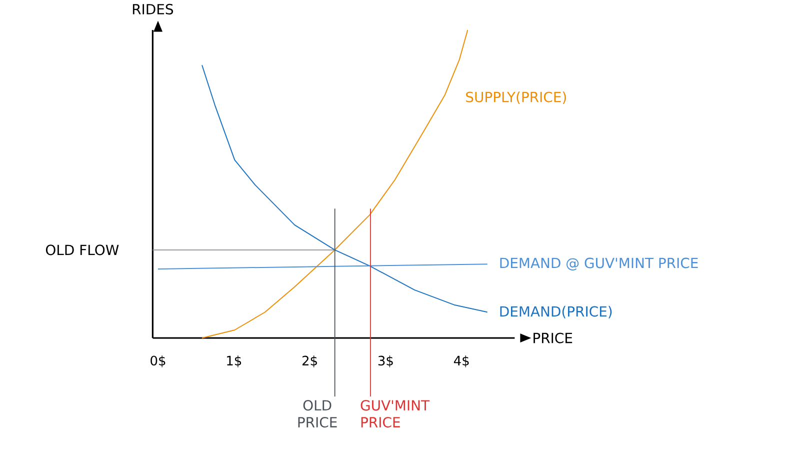 Image resolution: width=812 pixels, height=463 pixels. What do you see at coordinates (309, 362) in the screenshot?
I see `x-tick-label: 2$` at bounding box center [309, 362].